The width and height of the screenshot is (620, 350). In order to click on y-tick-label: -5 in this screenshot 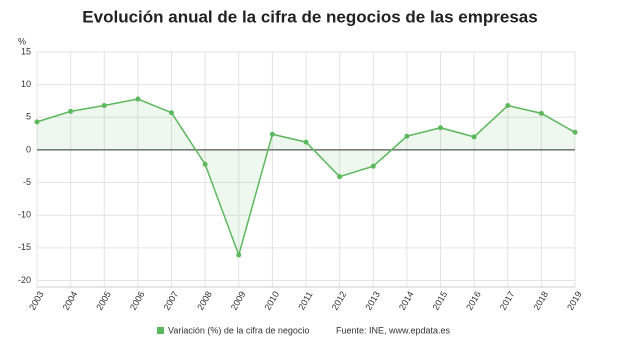, I will do `click(27, 182)`.